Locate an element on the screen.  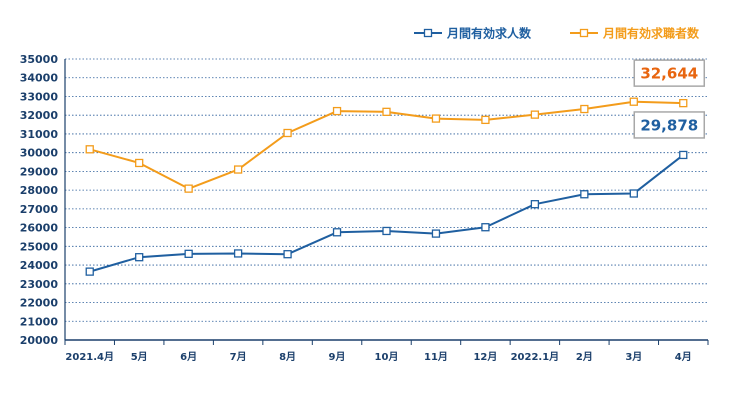
y-tick-label: 22000 is located at coordinates (39, 303).